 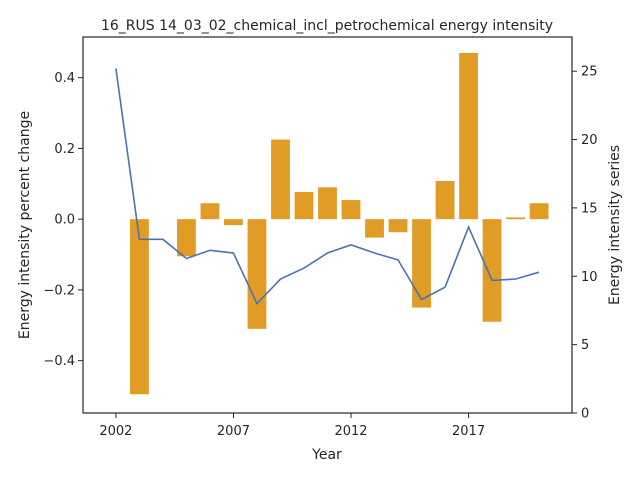 What do you see at coordinates (398, 226) in the screenshot?
I see `bar-2014` at bounding box center [398, 226].